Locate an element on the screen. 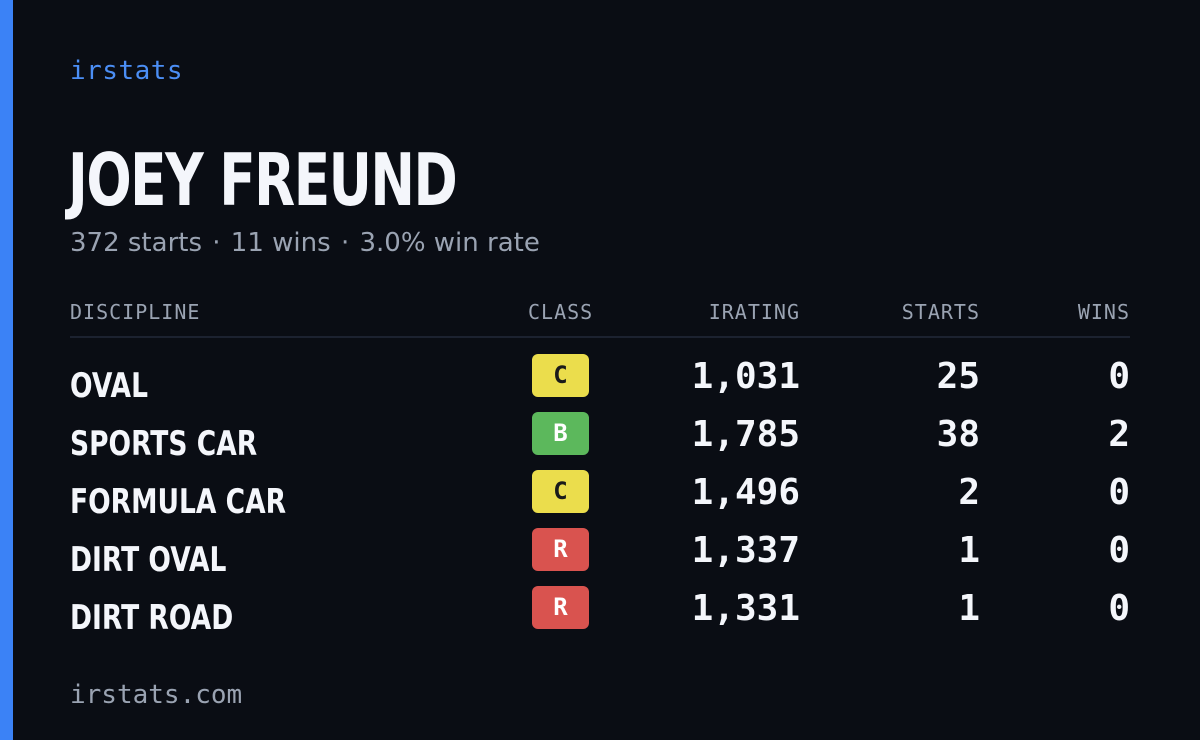 This screenshot has width=1200, height=740. wins-summary: 11 wins is located at coordinates (280, 243).